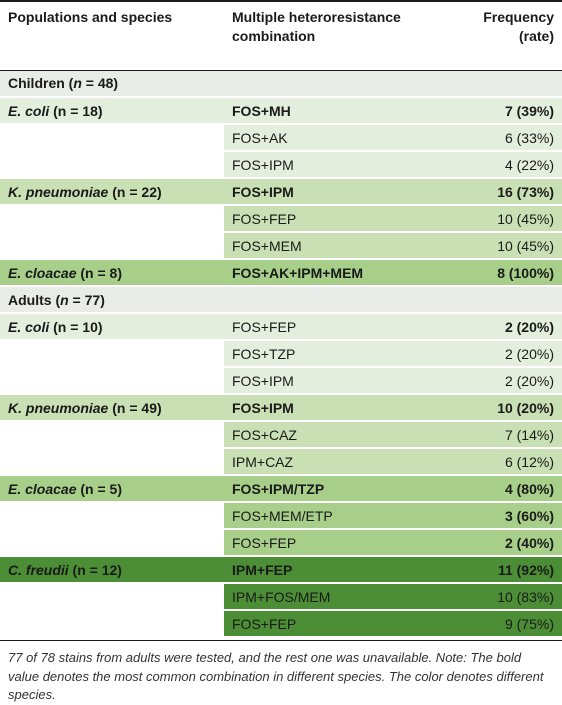 The image size is (562, 705). What do you see at coordinates (511, 489) in the screenshot?
I see `frequency-cell: 4 (80%)` at bounding box center [511, 489].